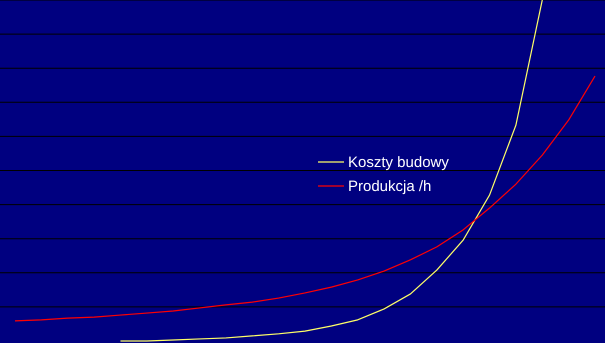 This screenshot has width=605, height=343. What do you see at coordinates (399, 162) in the screenshot?
I see `legend-label: Koszty budowy` at bounding box center [399, 162].